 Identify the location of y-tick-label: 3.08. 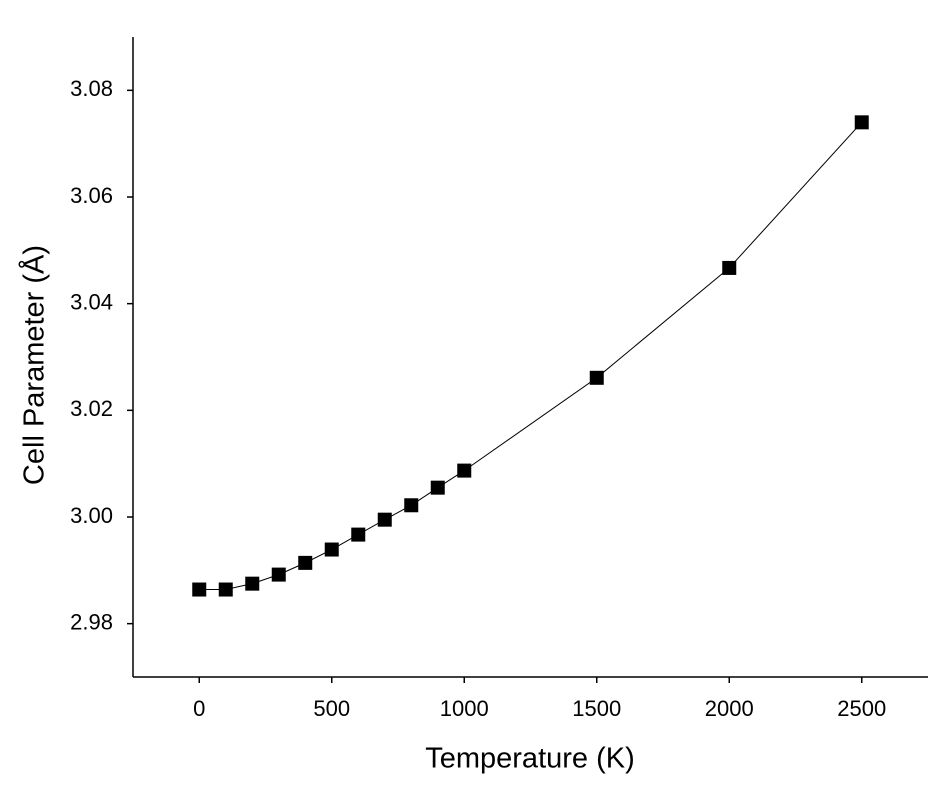
(91, 88).